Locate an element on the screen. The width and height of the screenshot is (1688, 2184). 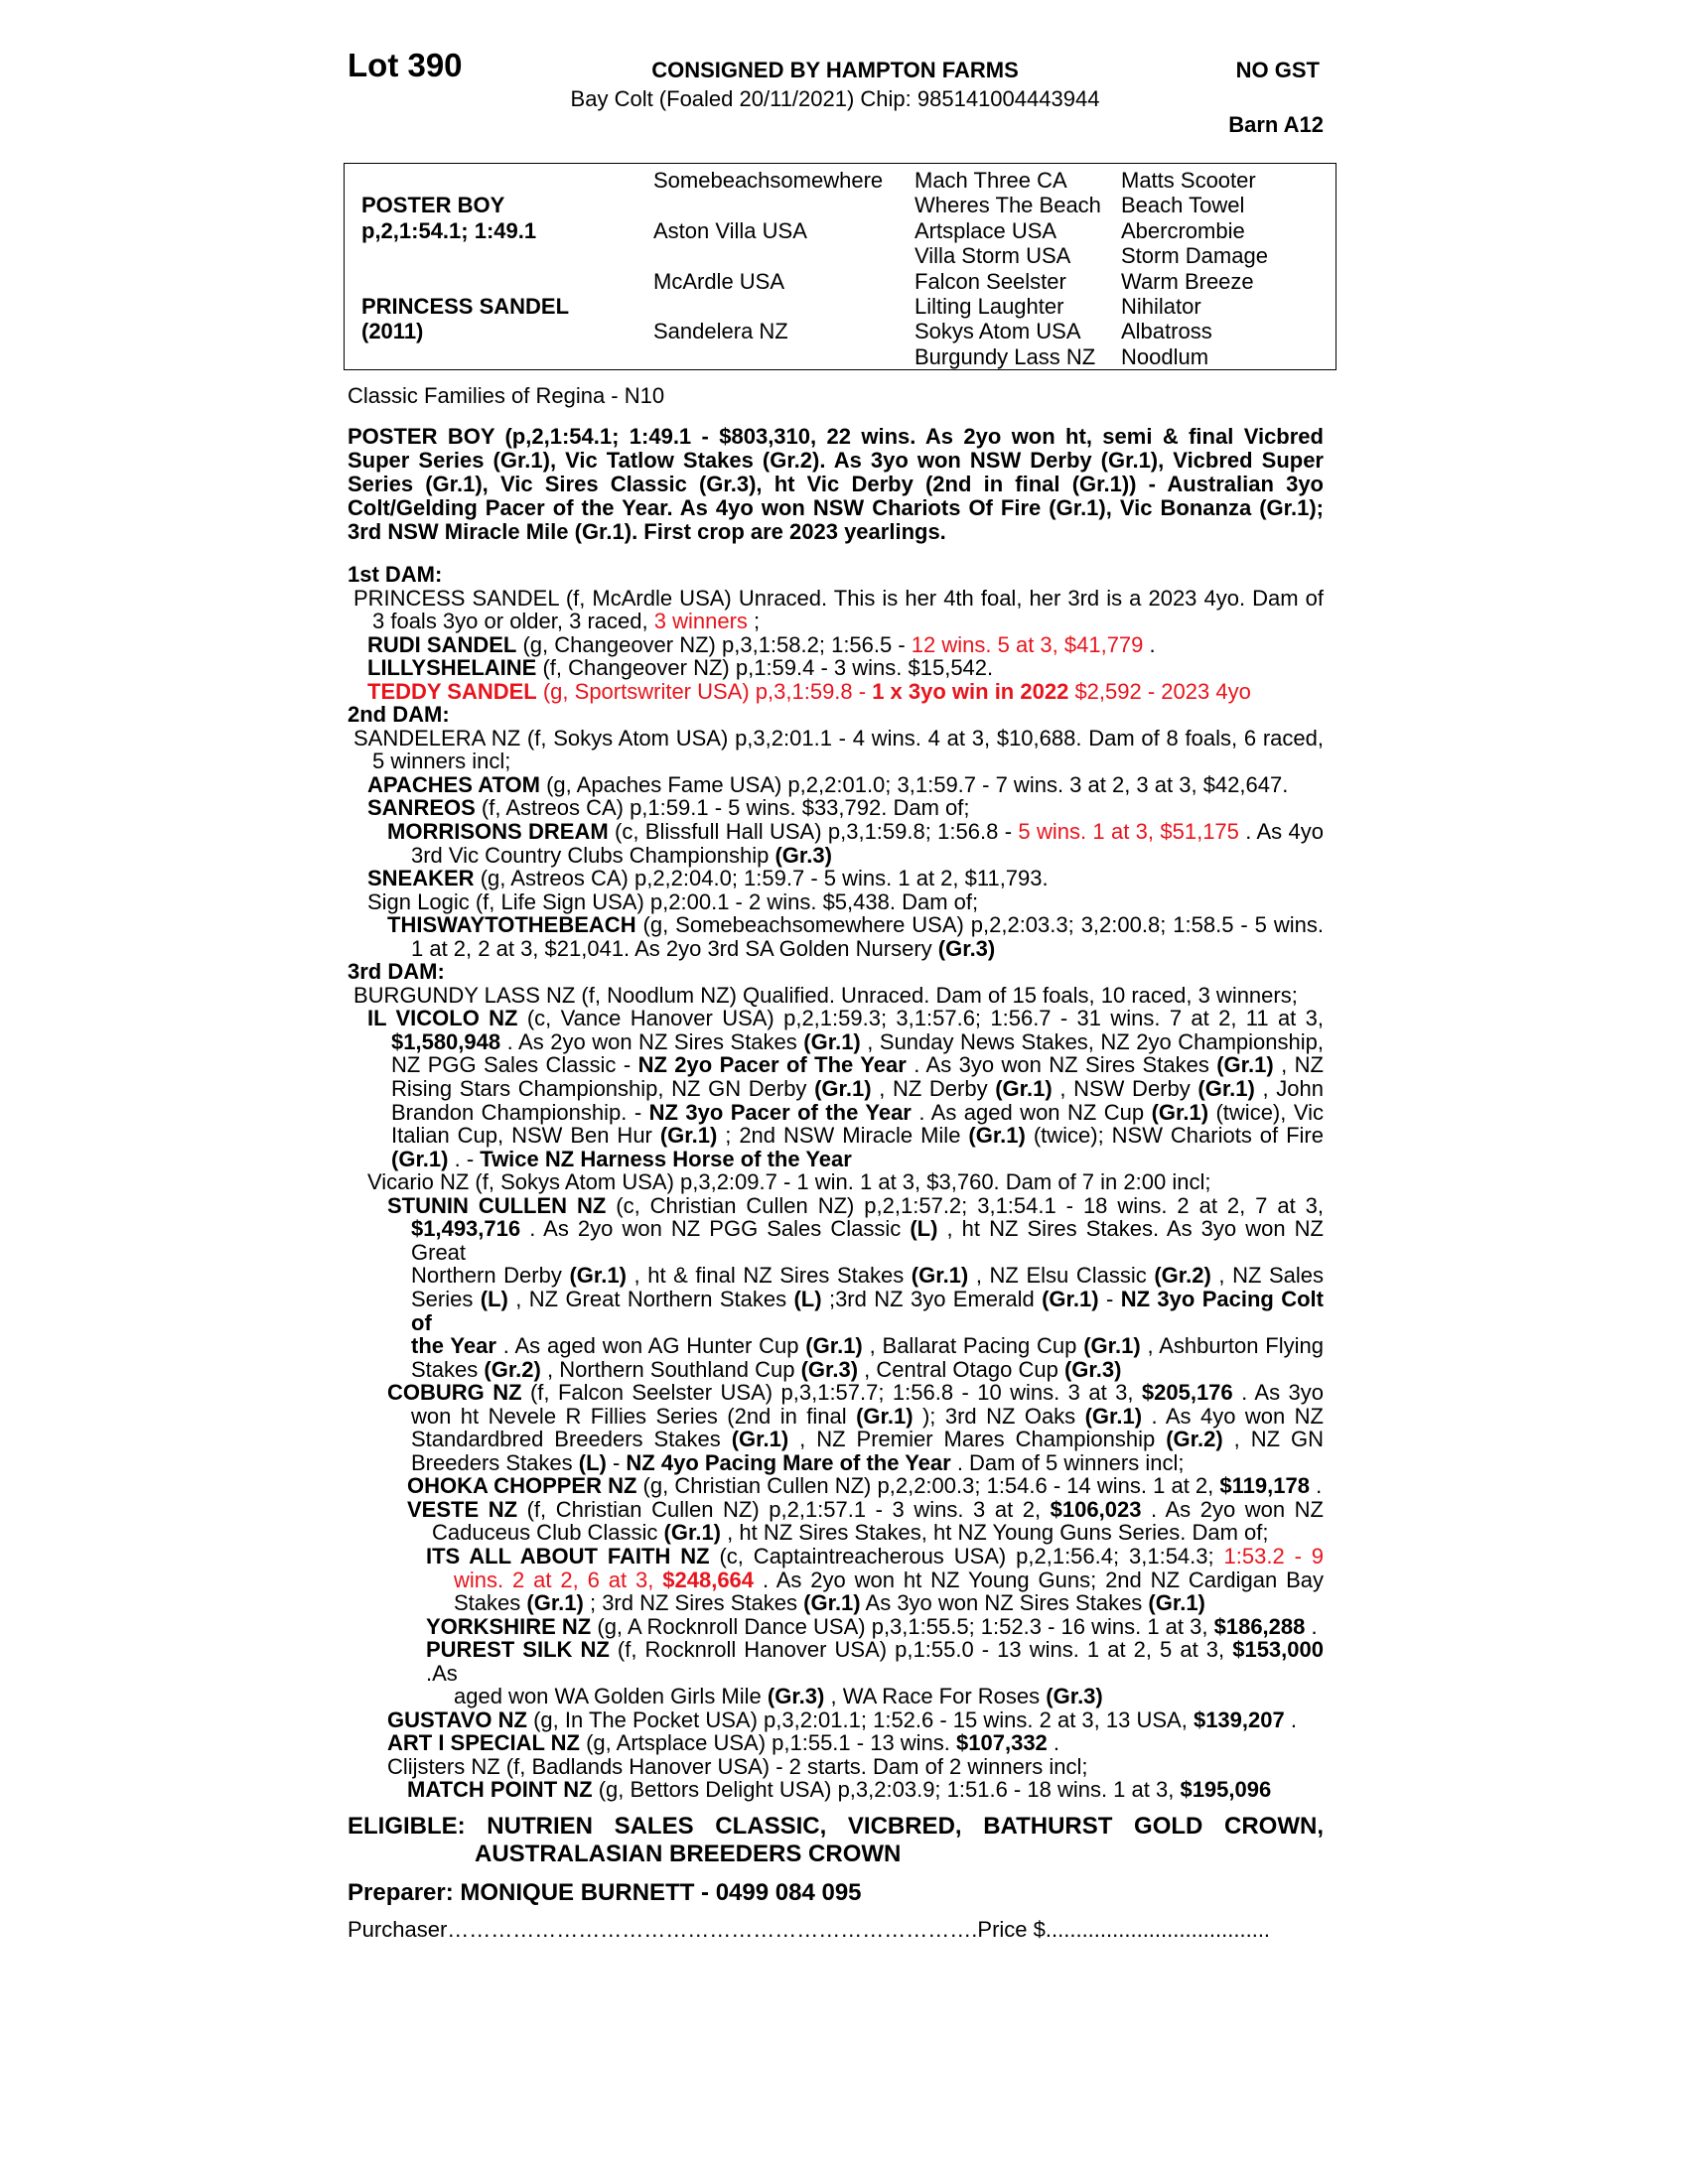
text-run: . As aged won NZ Cup is located at coordinates (1035, 1112).